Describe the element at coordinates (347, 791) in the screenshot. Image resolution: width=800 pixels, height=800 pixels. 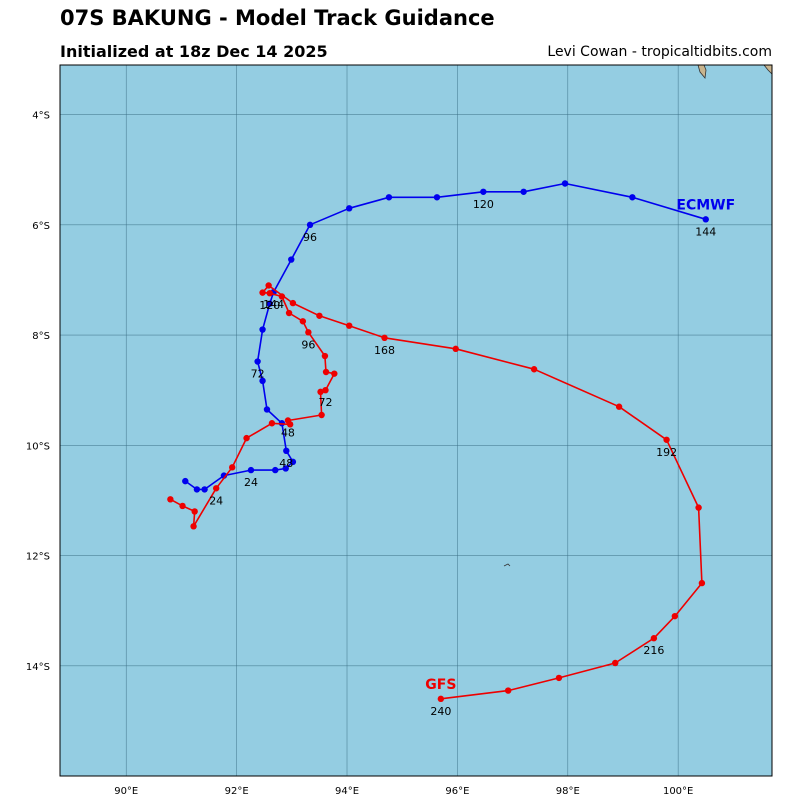
I see `lon-tick-label: 94°E` at that location.